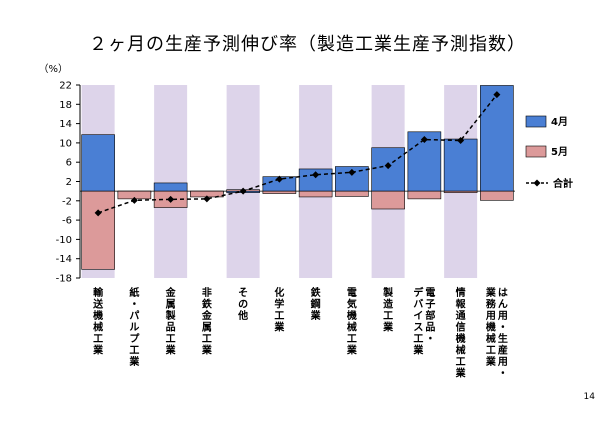 Image resolution: width=615 pixels, height=426 pixels. I want to click on category-label-9: 電子部品・デバイス工業, so click(423, 321).